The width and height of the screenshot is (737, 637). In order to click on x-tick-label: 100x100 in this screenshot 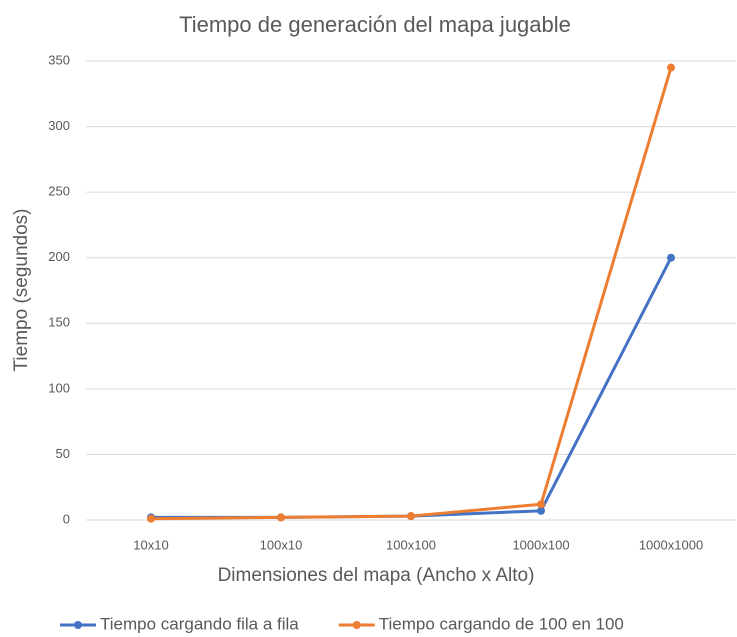, I will do `click(411, 544)`.